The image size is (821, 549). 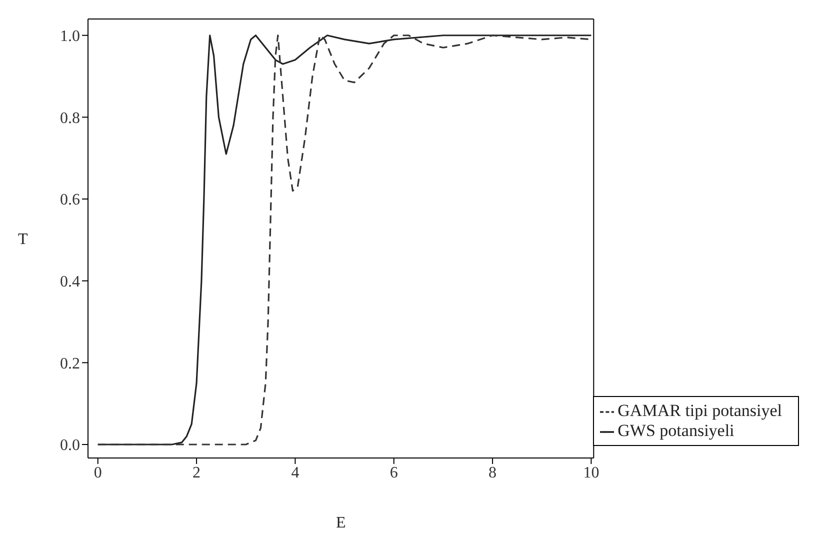 I want to click on y-tick-label: 0.6, so click(x=70, y=200).